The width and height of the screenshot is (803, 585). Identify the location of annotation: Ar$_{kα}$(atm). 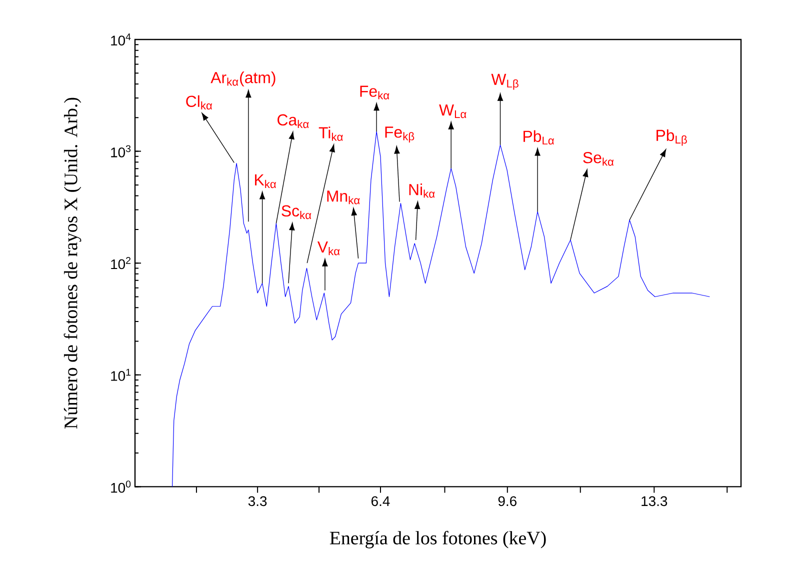
(243, 79).